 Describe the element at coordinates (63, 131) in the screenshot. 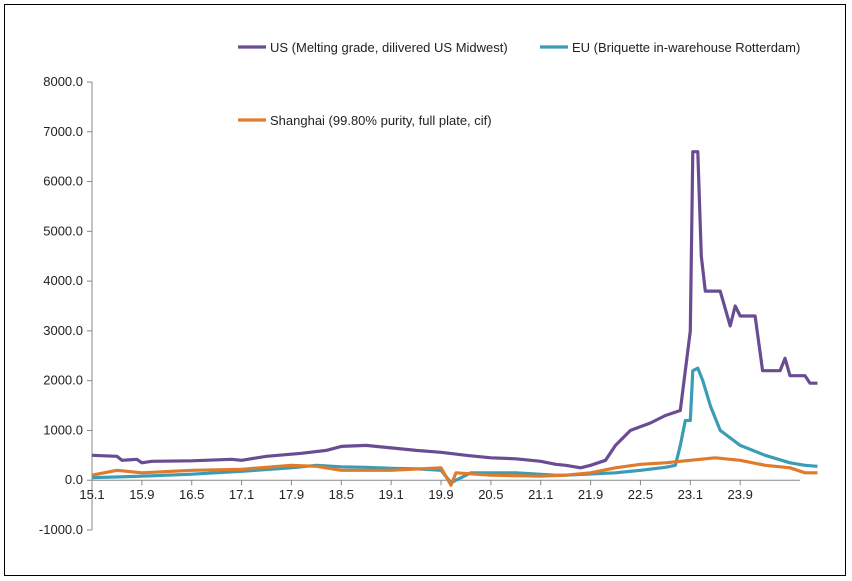

I see `y-tick-label: 7000.0` at that location.